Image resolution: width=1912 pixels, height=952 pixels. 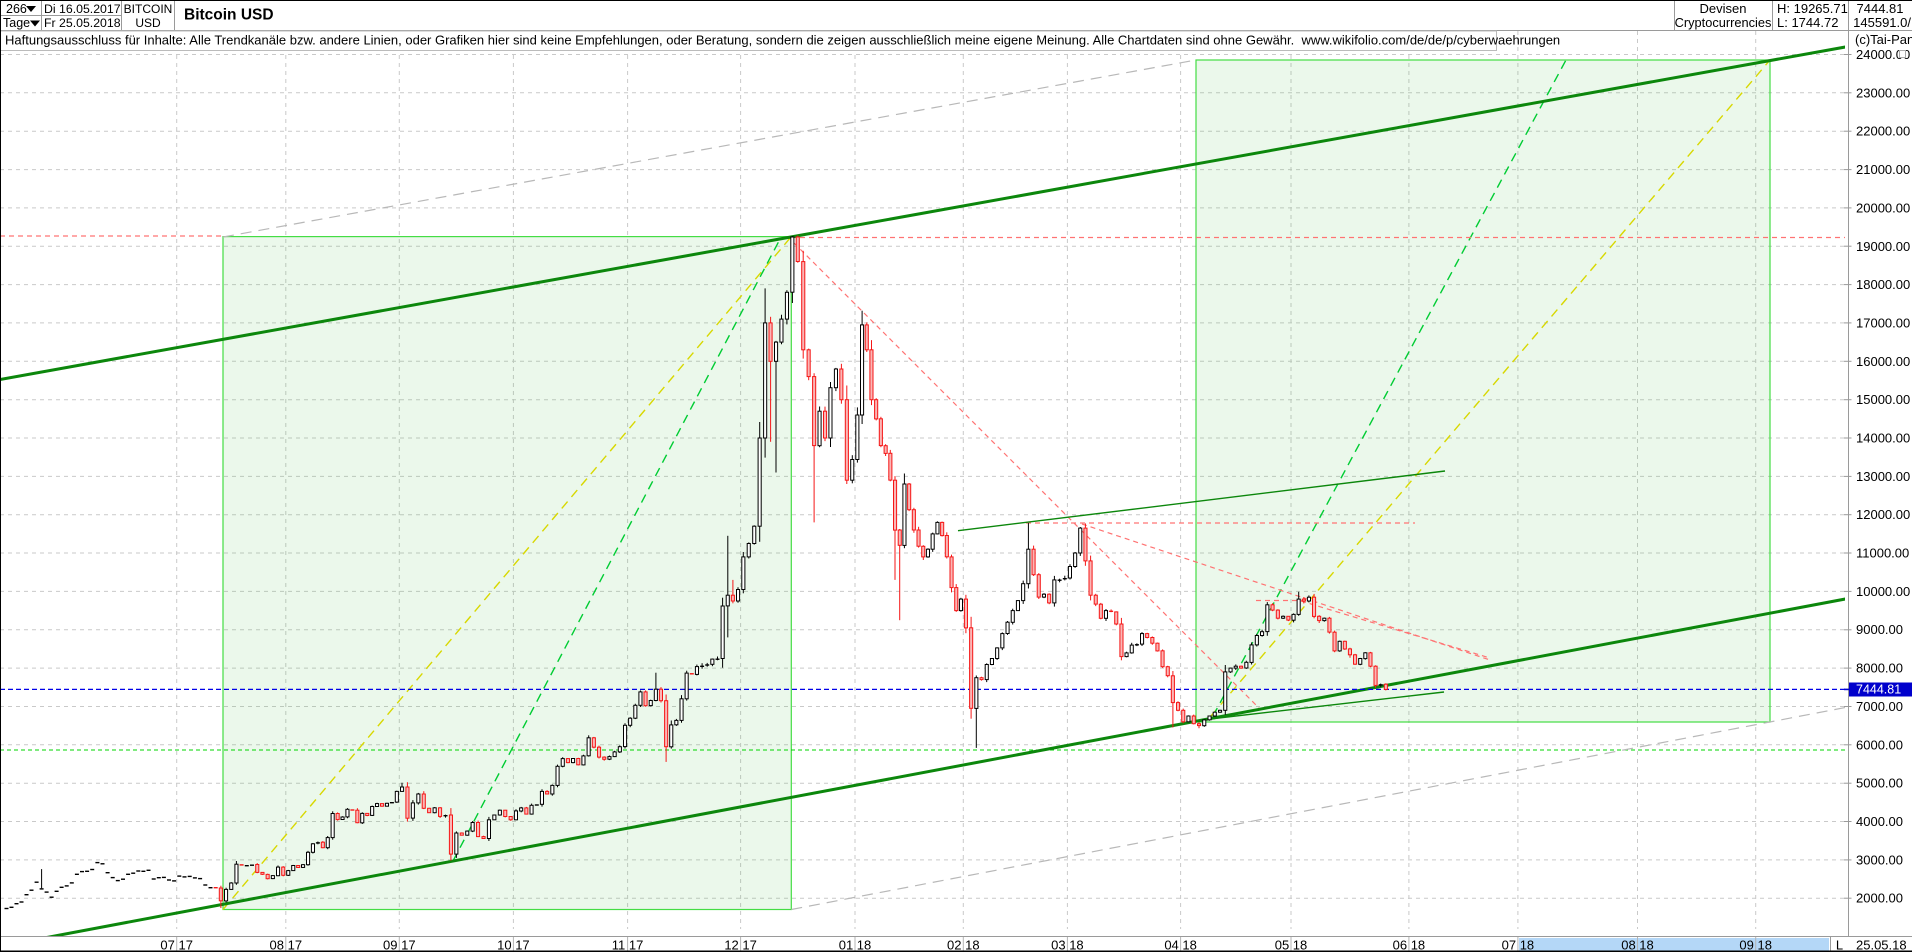 I want to click on svg-text: 04 18, so click(x=1180, y=945).